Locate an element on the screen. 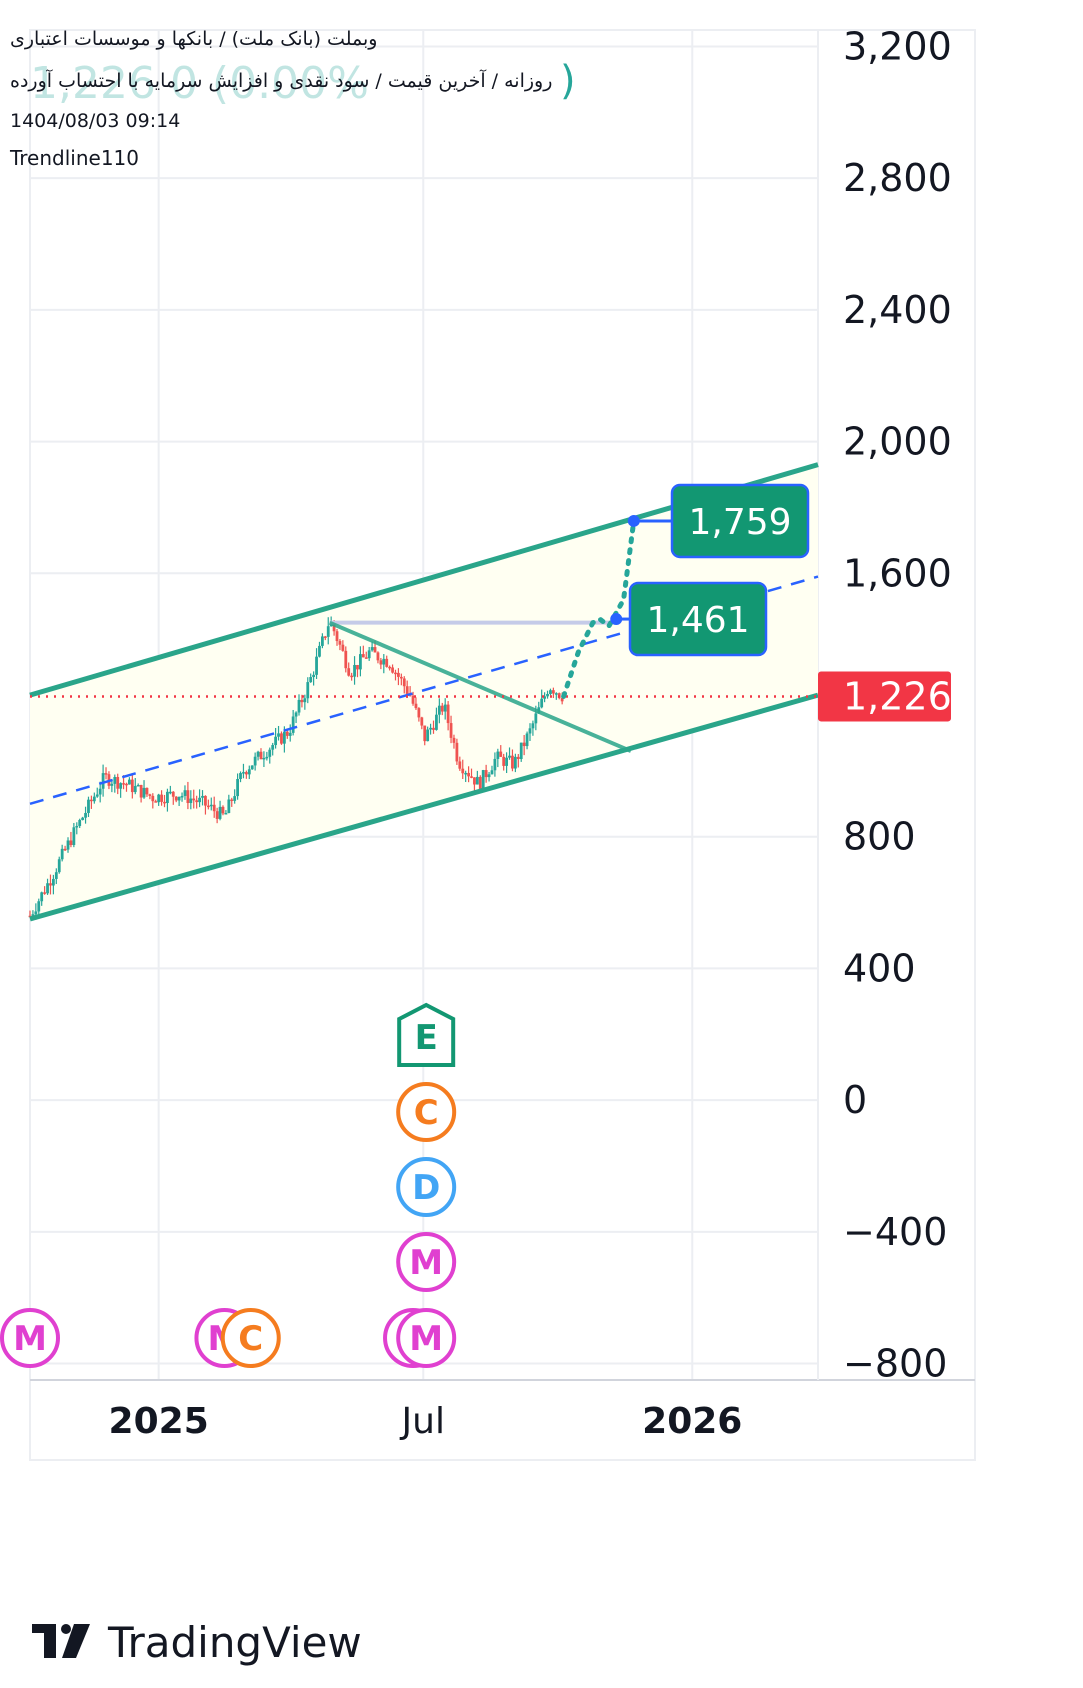 This screenshot has width=1083, height=1688. ghost-price-line: 1,226 0 (0.00% is located at coordinates (199, 83).